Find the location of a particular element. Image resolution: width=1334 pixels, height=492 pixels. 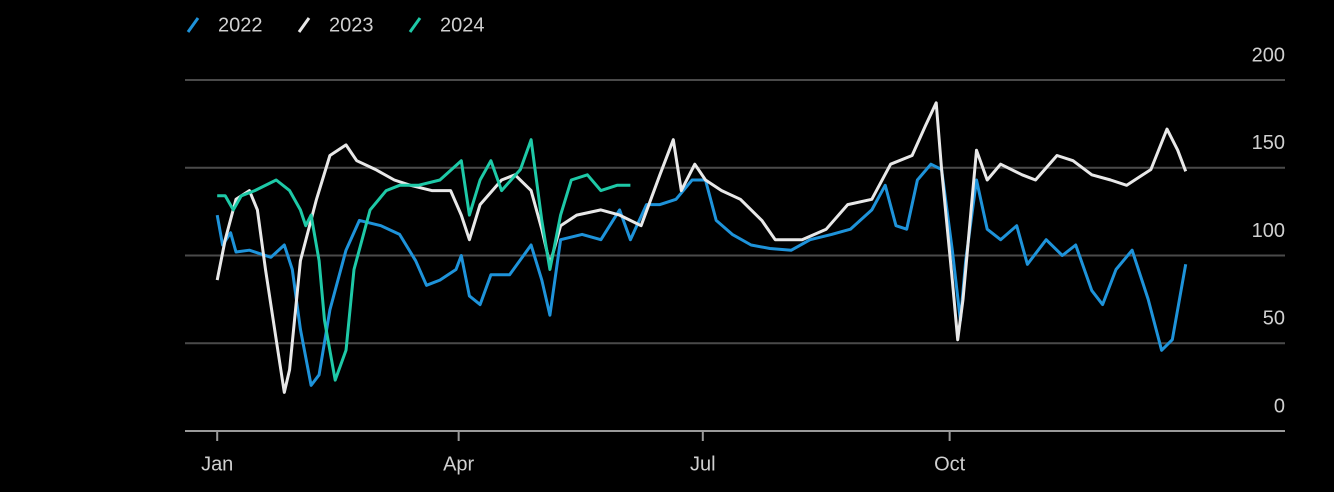

legend-label: 2022 is located at coordinates (240, 25).